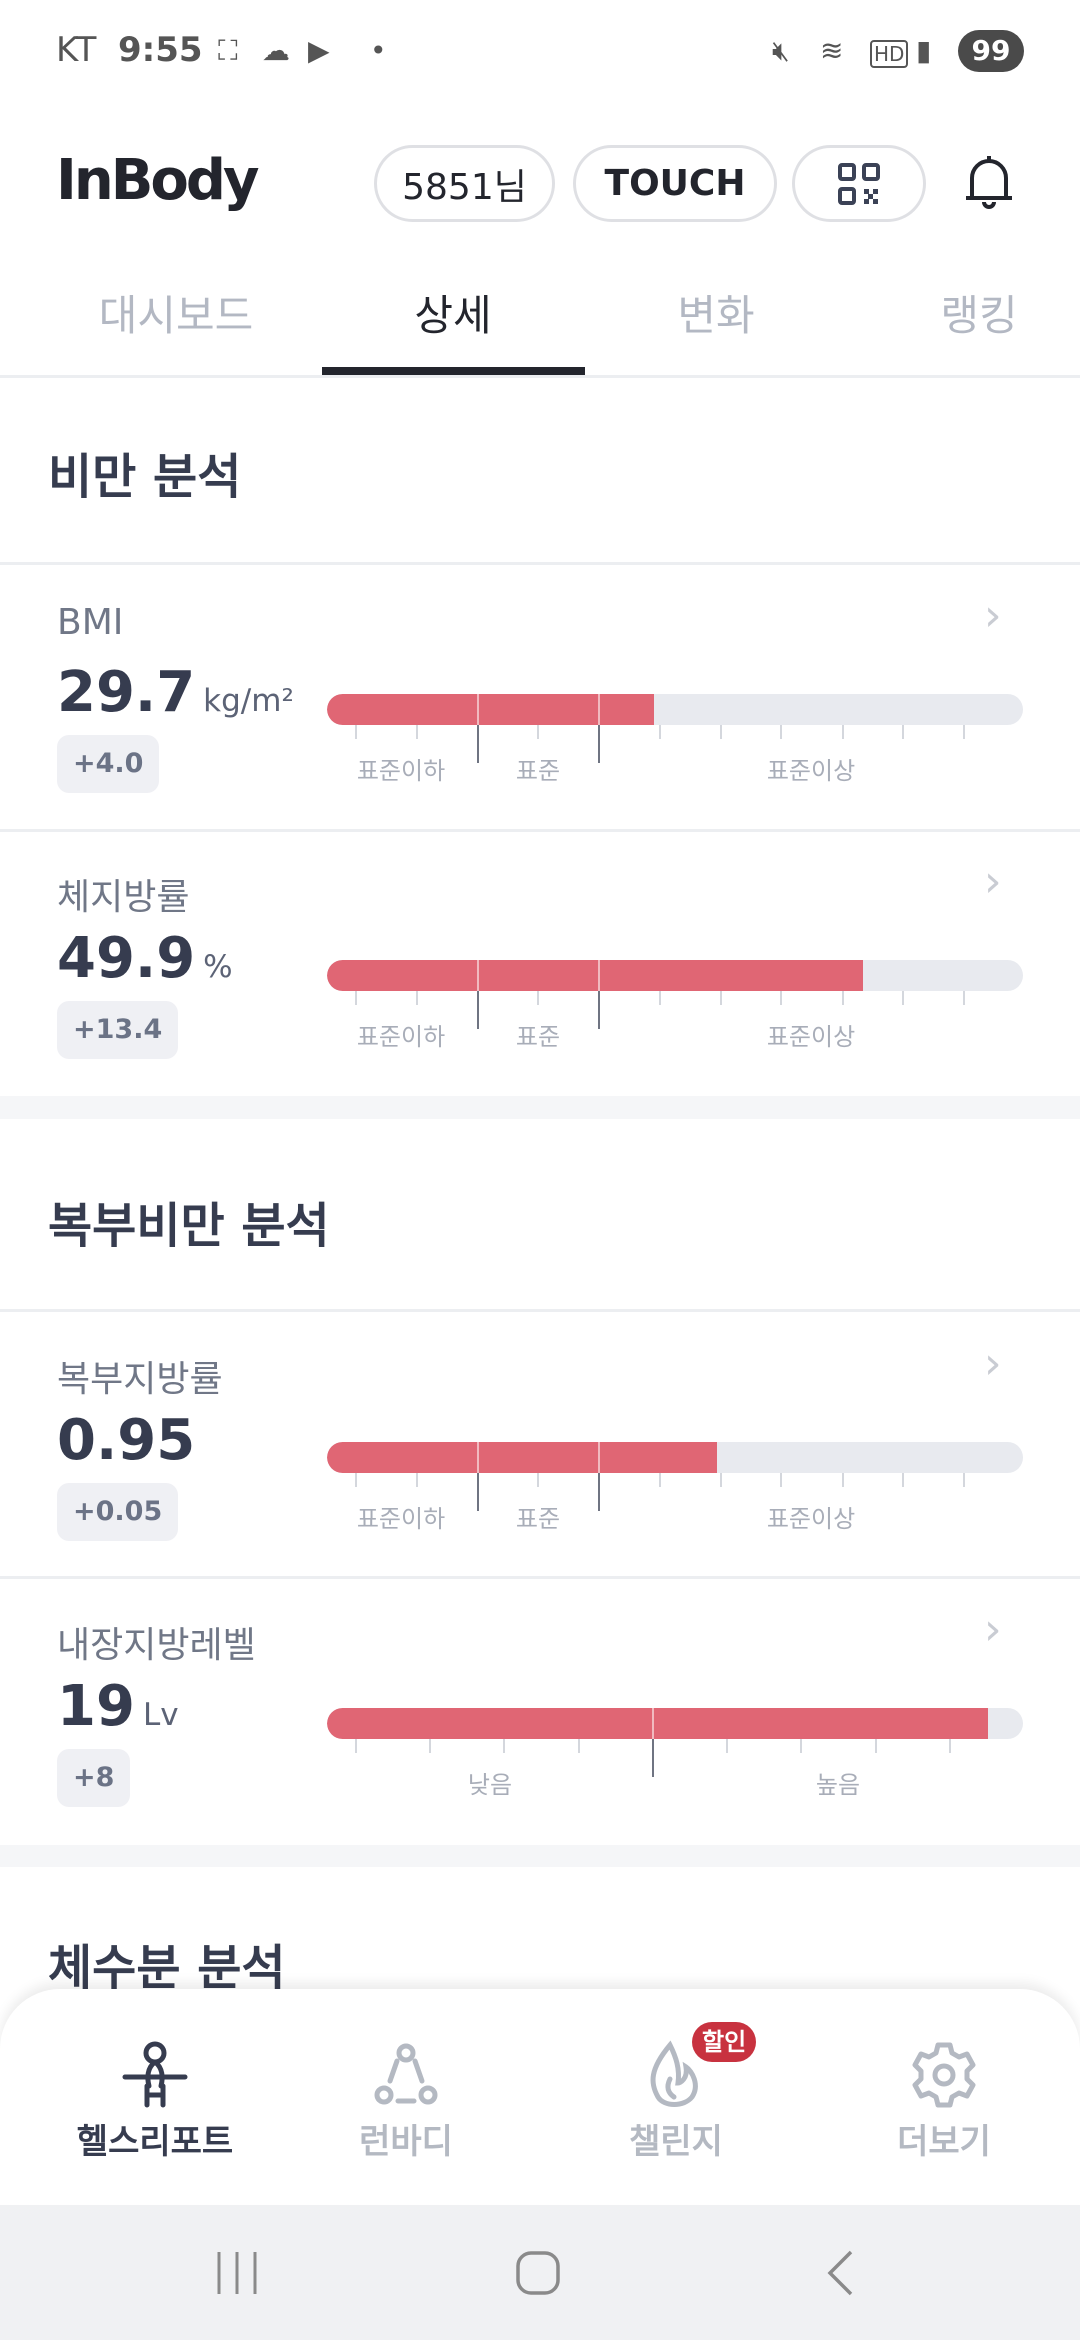 The image size is (1080, 2340). What do you see at coordinates (94, 1778) in the screenshot?
I see `delta-badge: +8` at bounding box center [94, 1778].